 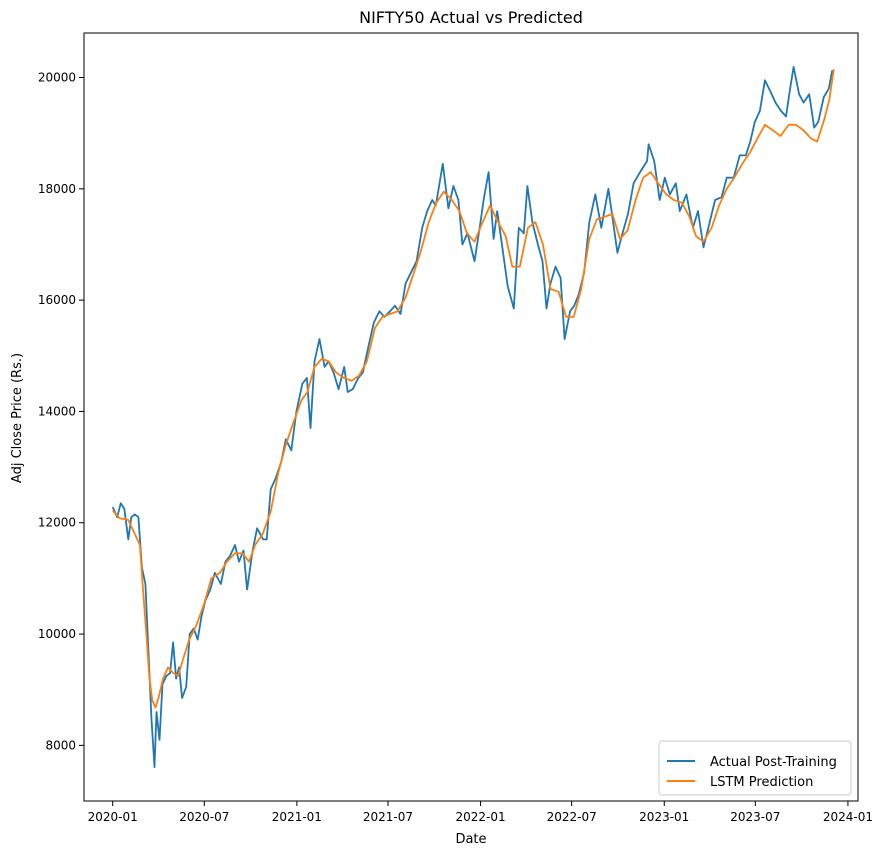 I want to click on x-tick-label: 2023-01, so click(x=664, y=817).